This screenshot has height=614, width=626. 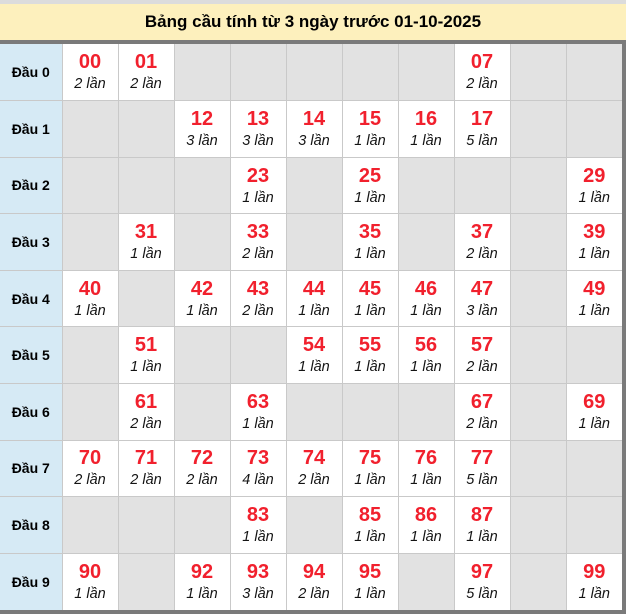 What do you see at coordinates (258, 401) in the screenshot?
I see `lottery-number: 63` at bounding box center [258, 401].